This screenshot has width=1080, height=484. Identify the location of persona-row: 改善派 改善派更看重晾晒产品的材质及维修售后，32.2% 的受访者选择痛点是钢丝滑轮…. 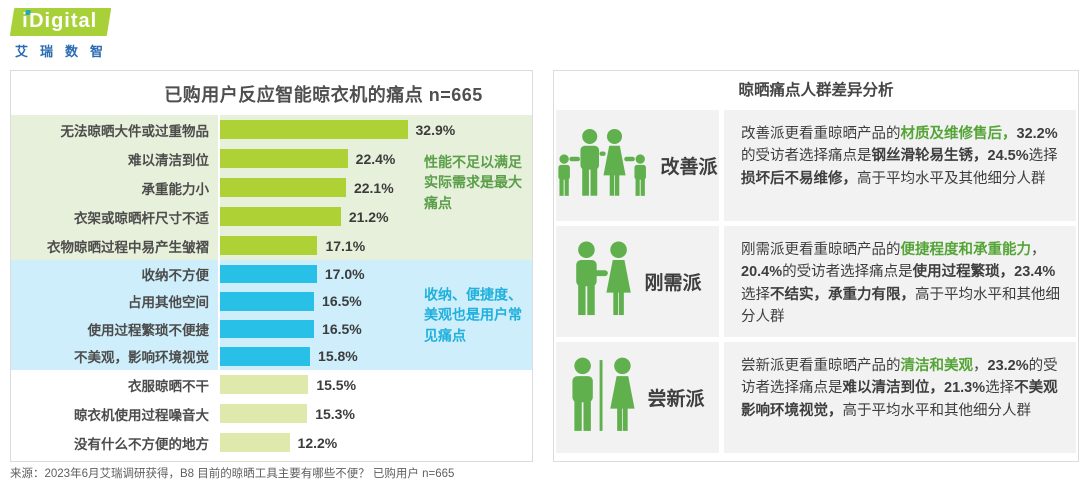
(816, 165).